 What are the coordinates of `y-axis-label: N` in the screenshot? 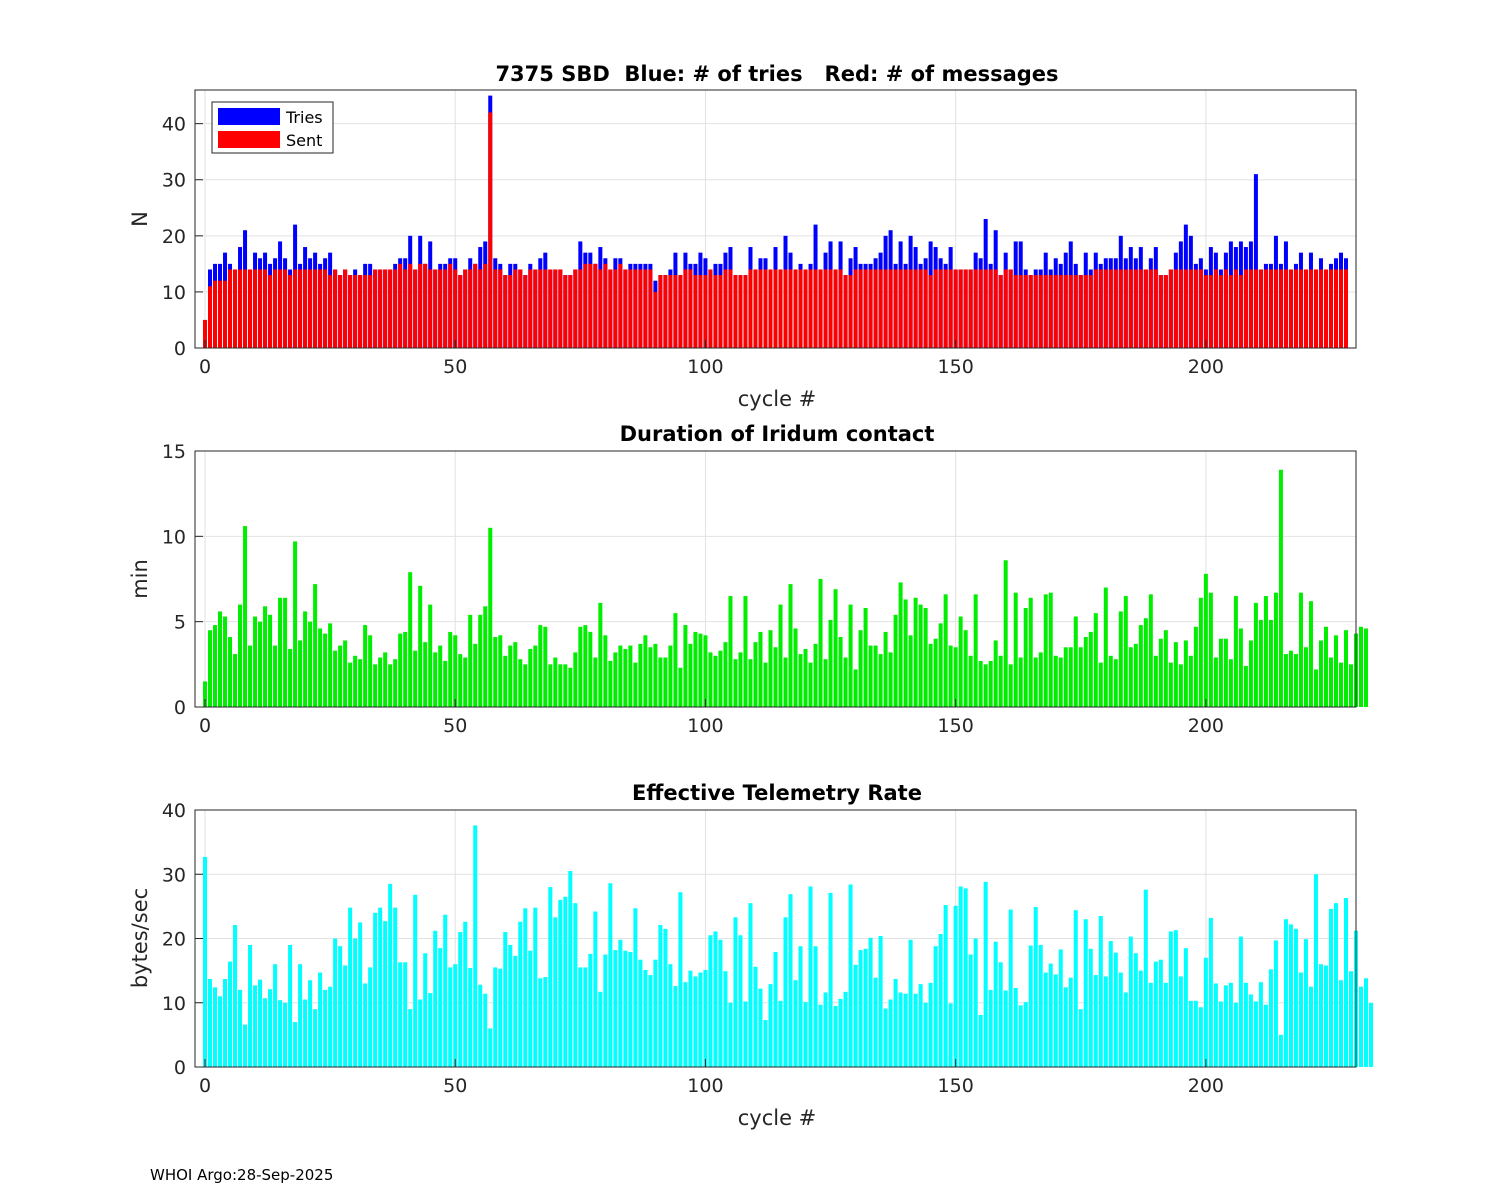 It's located at (140, 219).